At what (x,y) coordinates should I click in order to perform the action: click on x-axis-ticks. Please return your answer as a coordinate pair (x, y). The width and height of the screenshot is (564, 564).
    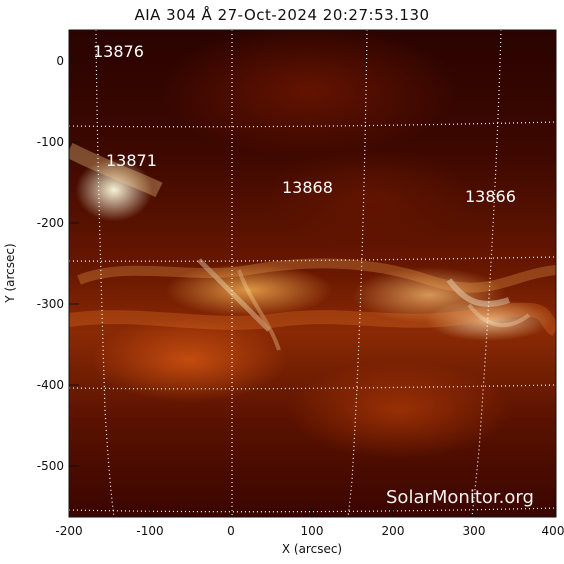
    Looking at the image, I should click on (312, 512).